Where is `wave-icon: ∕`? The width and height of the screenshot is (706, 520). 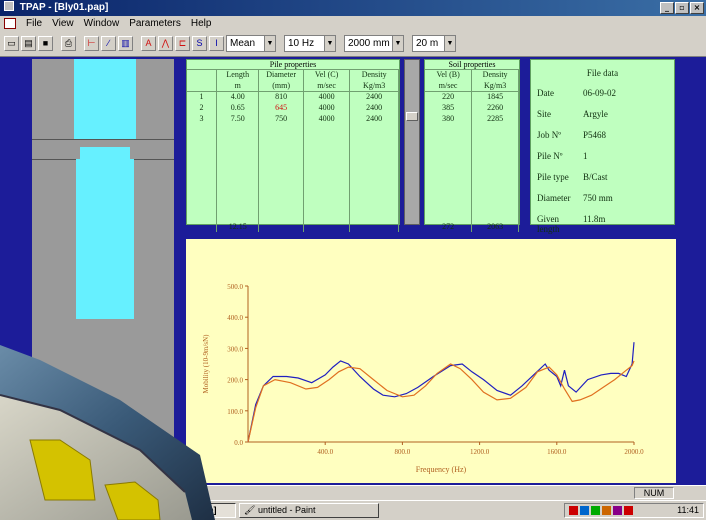
wave-icon: ∕ is located at coordinates (108, 43).